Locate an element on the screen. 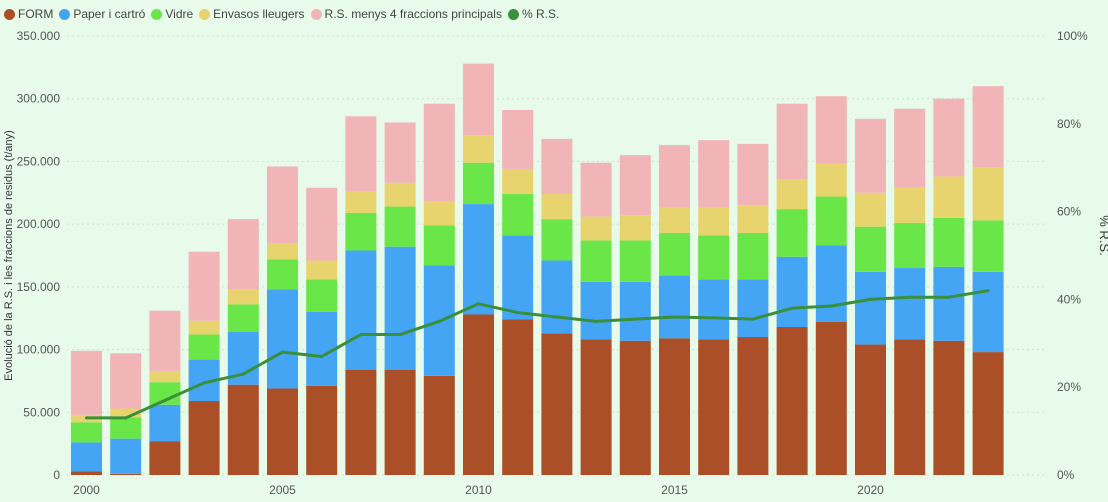  y-tick-label: 300.000 is located at coordinates (39, 99).